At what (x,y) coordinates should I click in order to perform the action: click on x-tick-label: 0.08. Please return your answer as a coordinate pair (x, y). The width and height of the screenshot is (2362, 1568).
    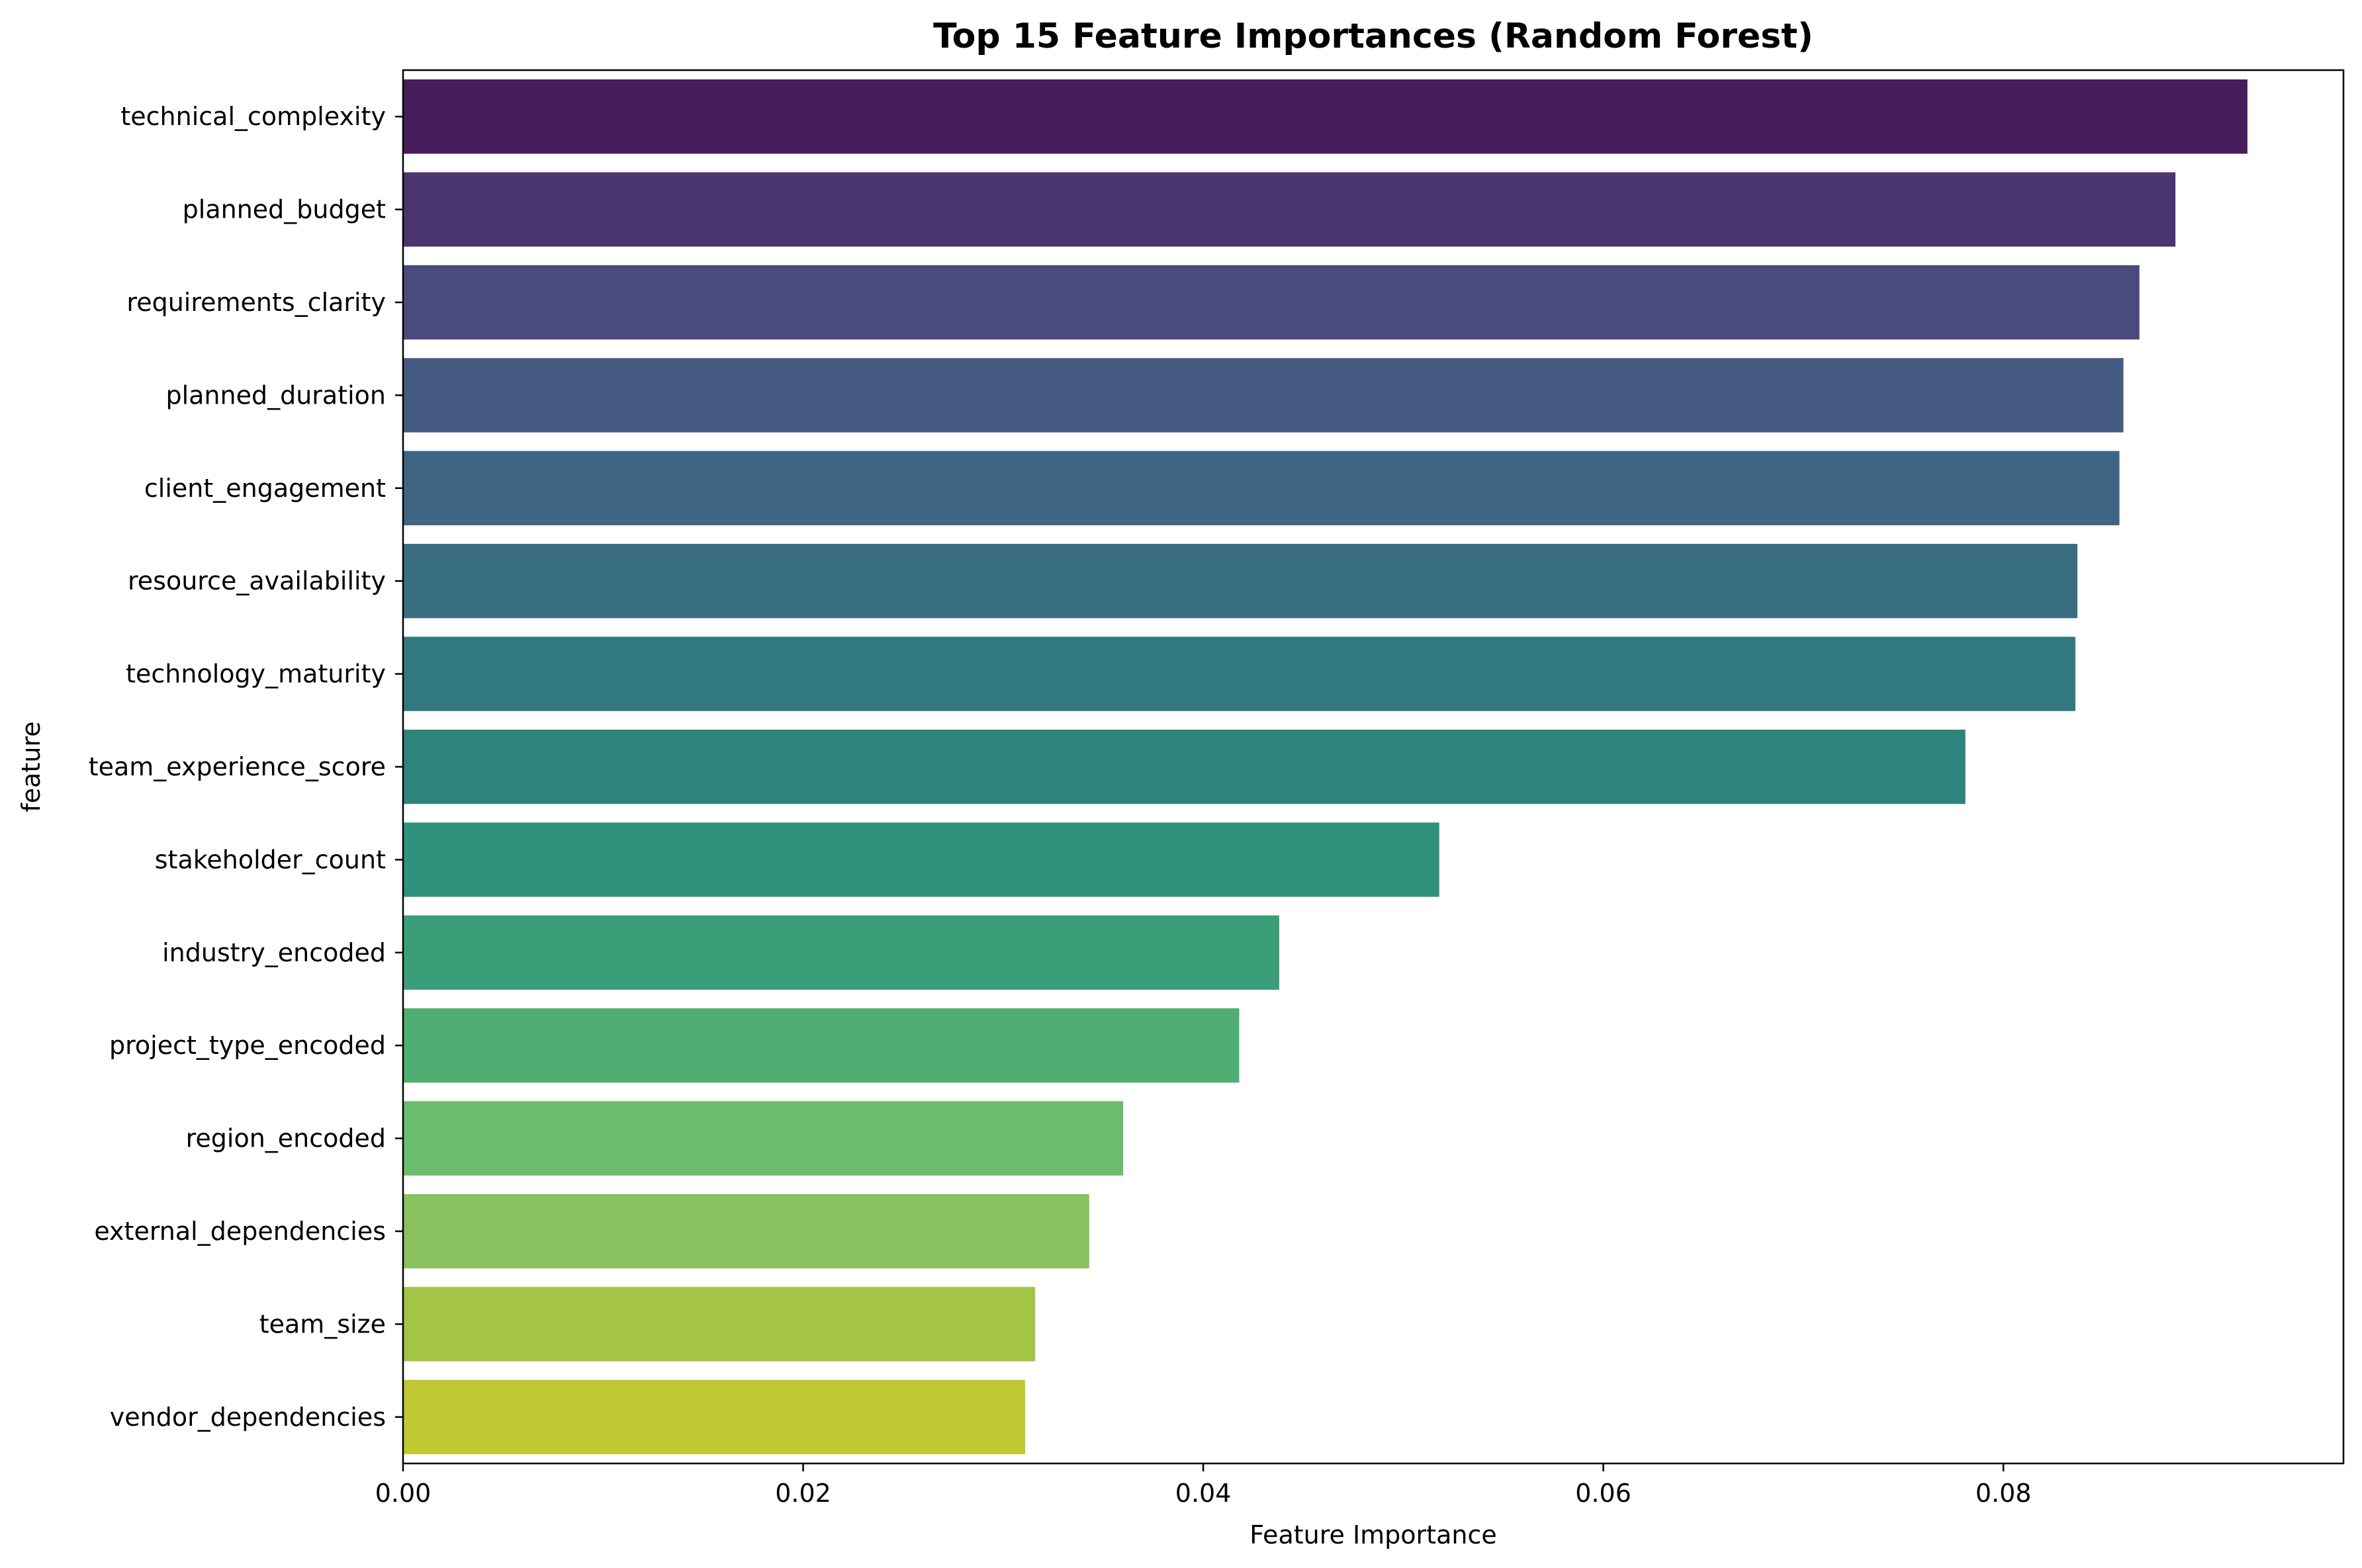
    Looking at the image, I should click on (2004, 1494).